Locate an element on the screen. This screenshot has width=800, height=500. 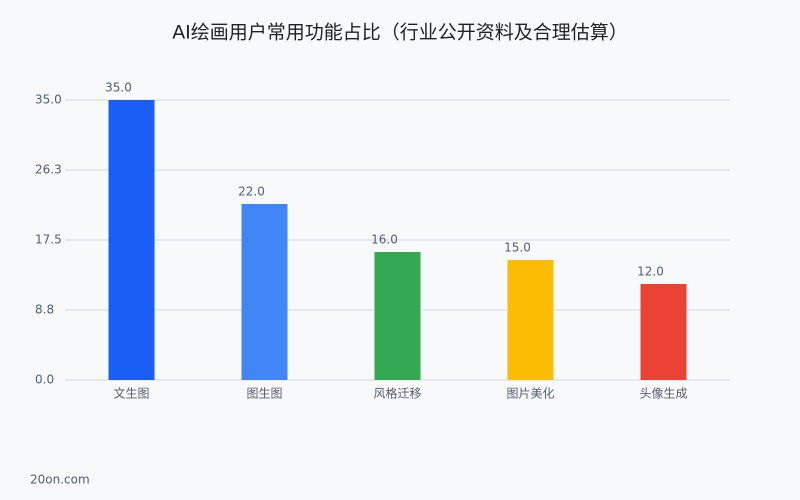
x-tick-label: 风格迁移 is located at coordinates (397, 393).